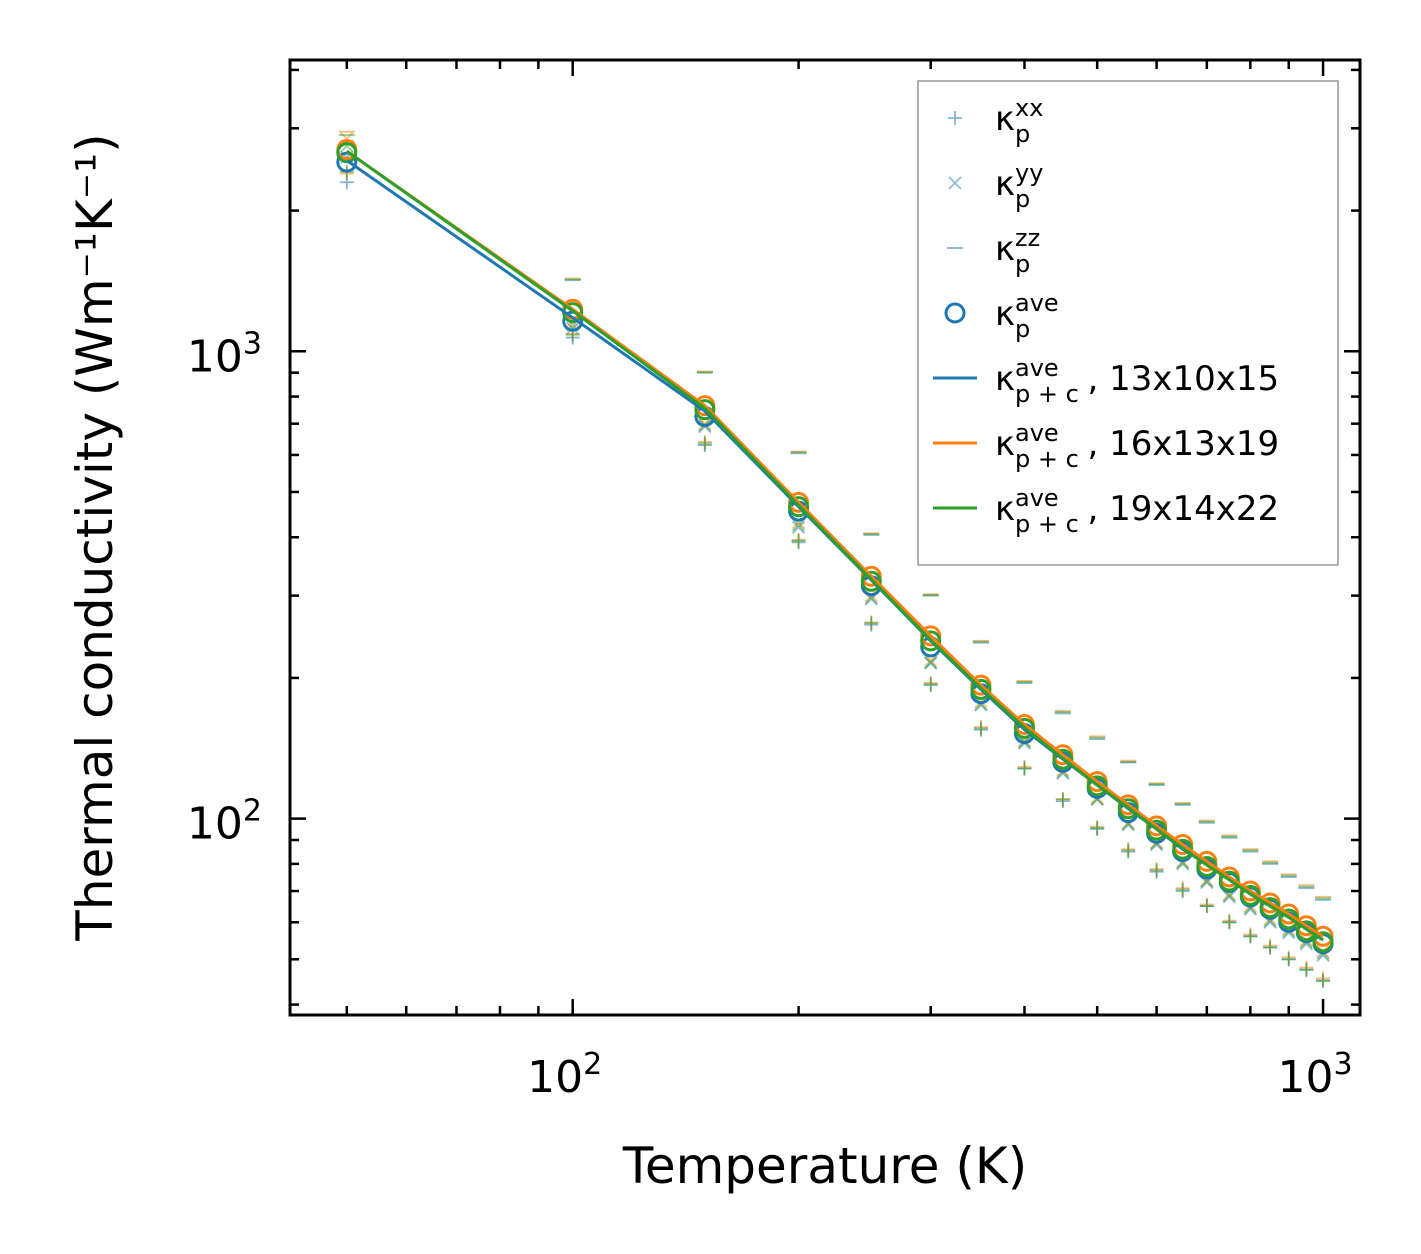 This screenshot has width=1421, height=1254. Describe the element at coordinates (1027, 238) in the screenshot. I see `legend-label-sup: zz` at that location.